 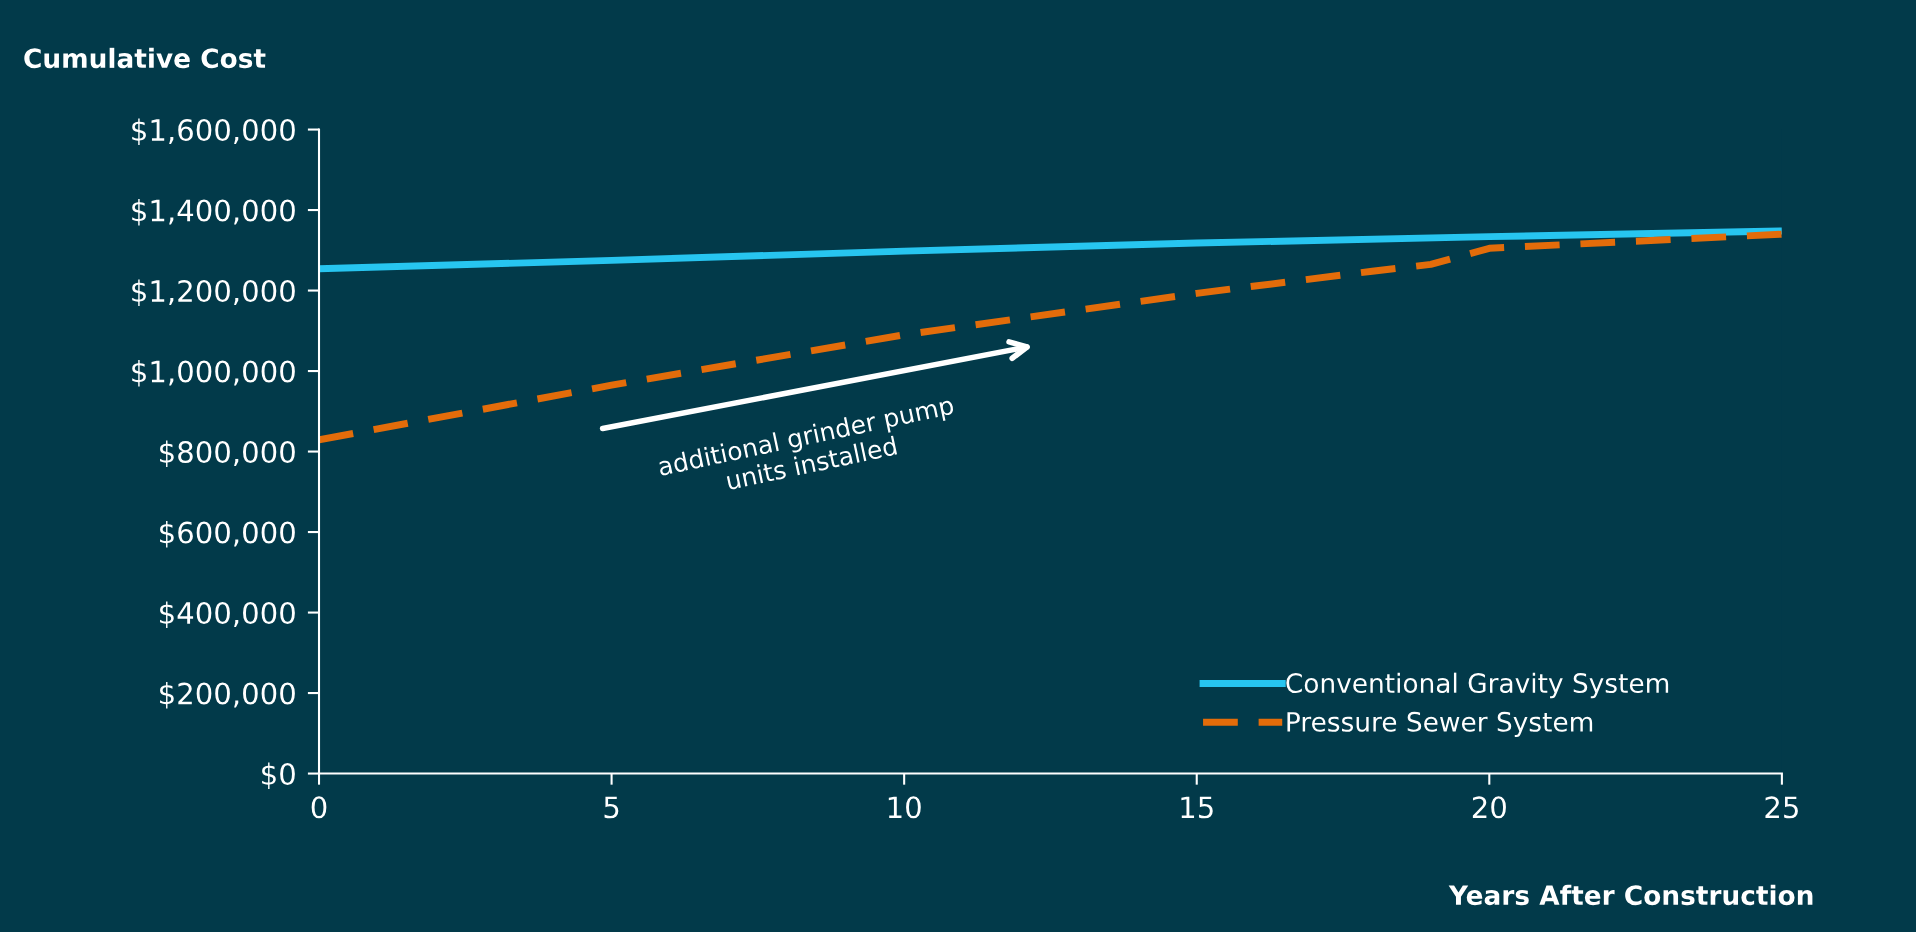 I want to click on y-tick-label: $800,000, so click(x=227, y=453).